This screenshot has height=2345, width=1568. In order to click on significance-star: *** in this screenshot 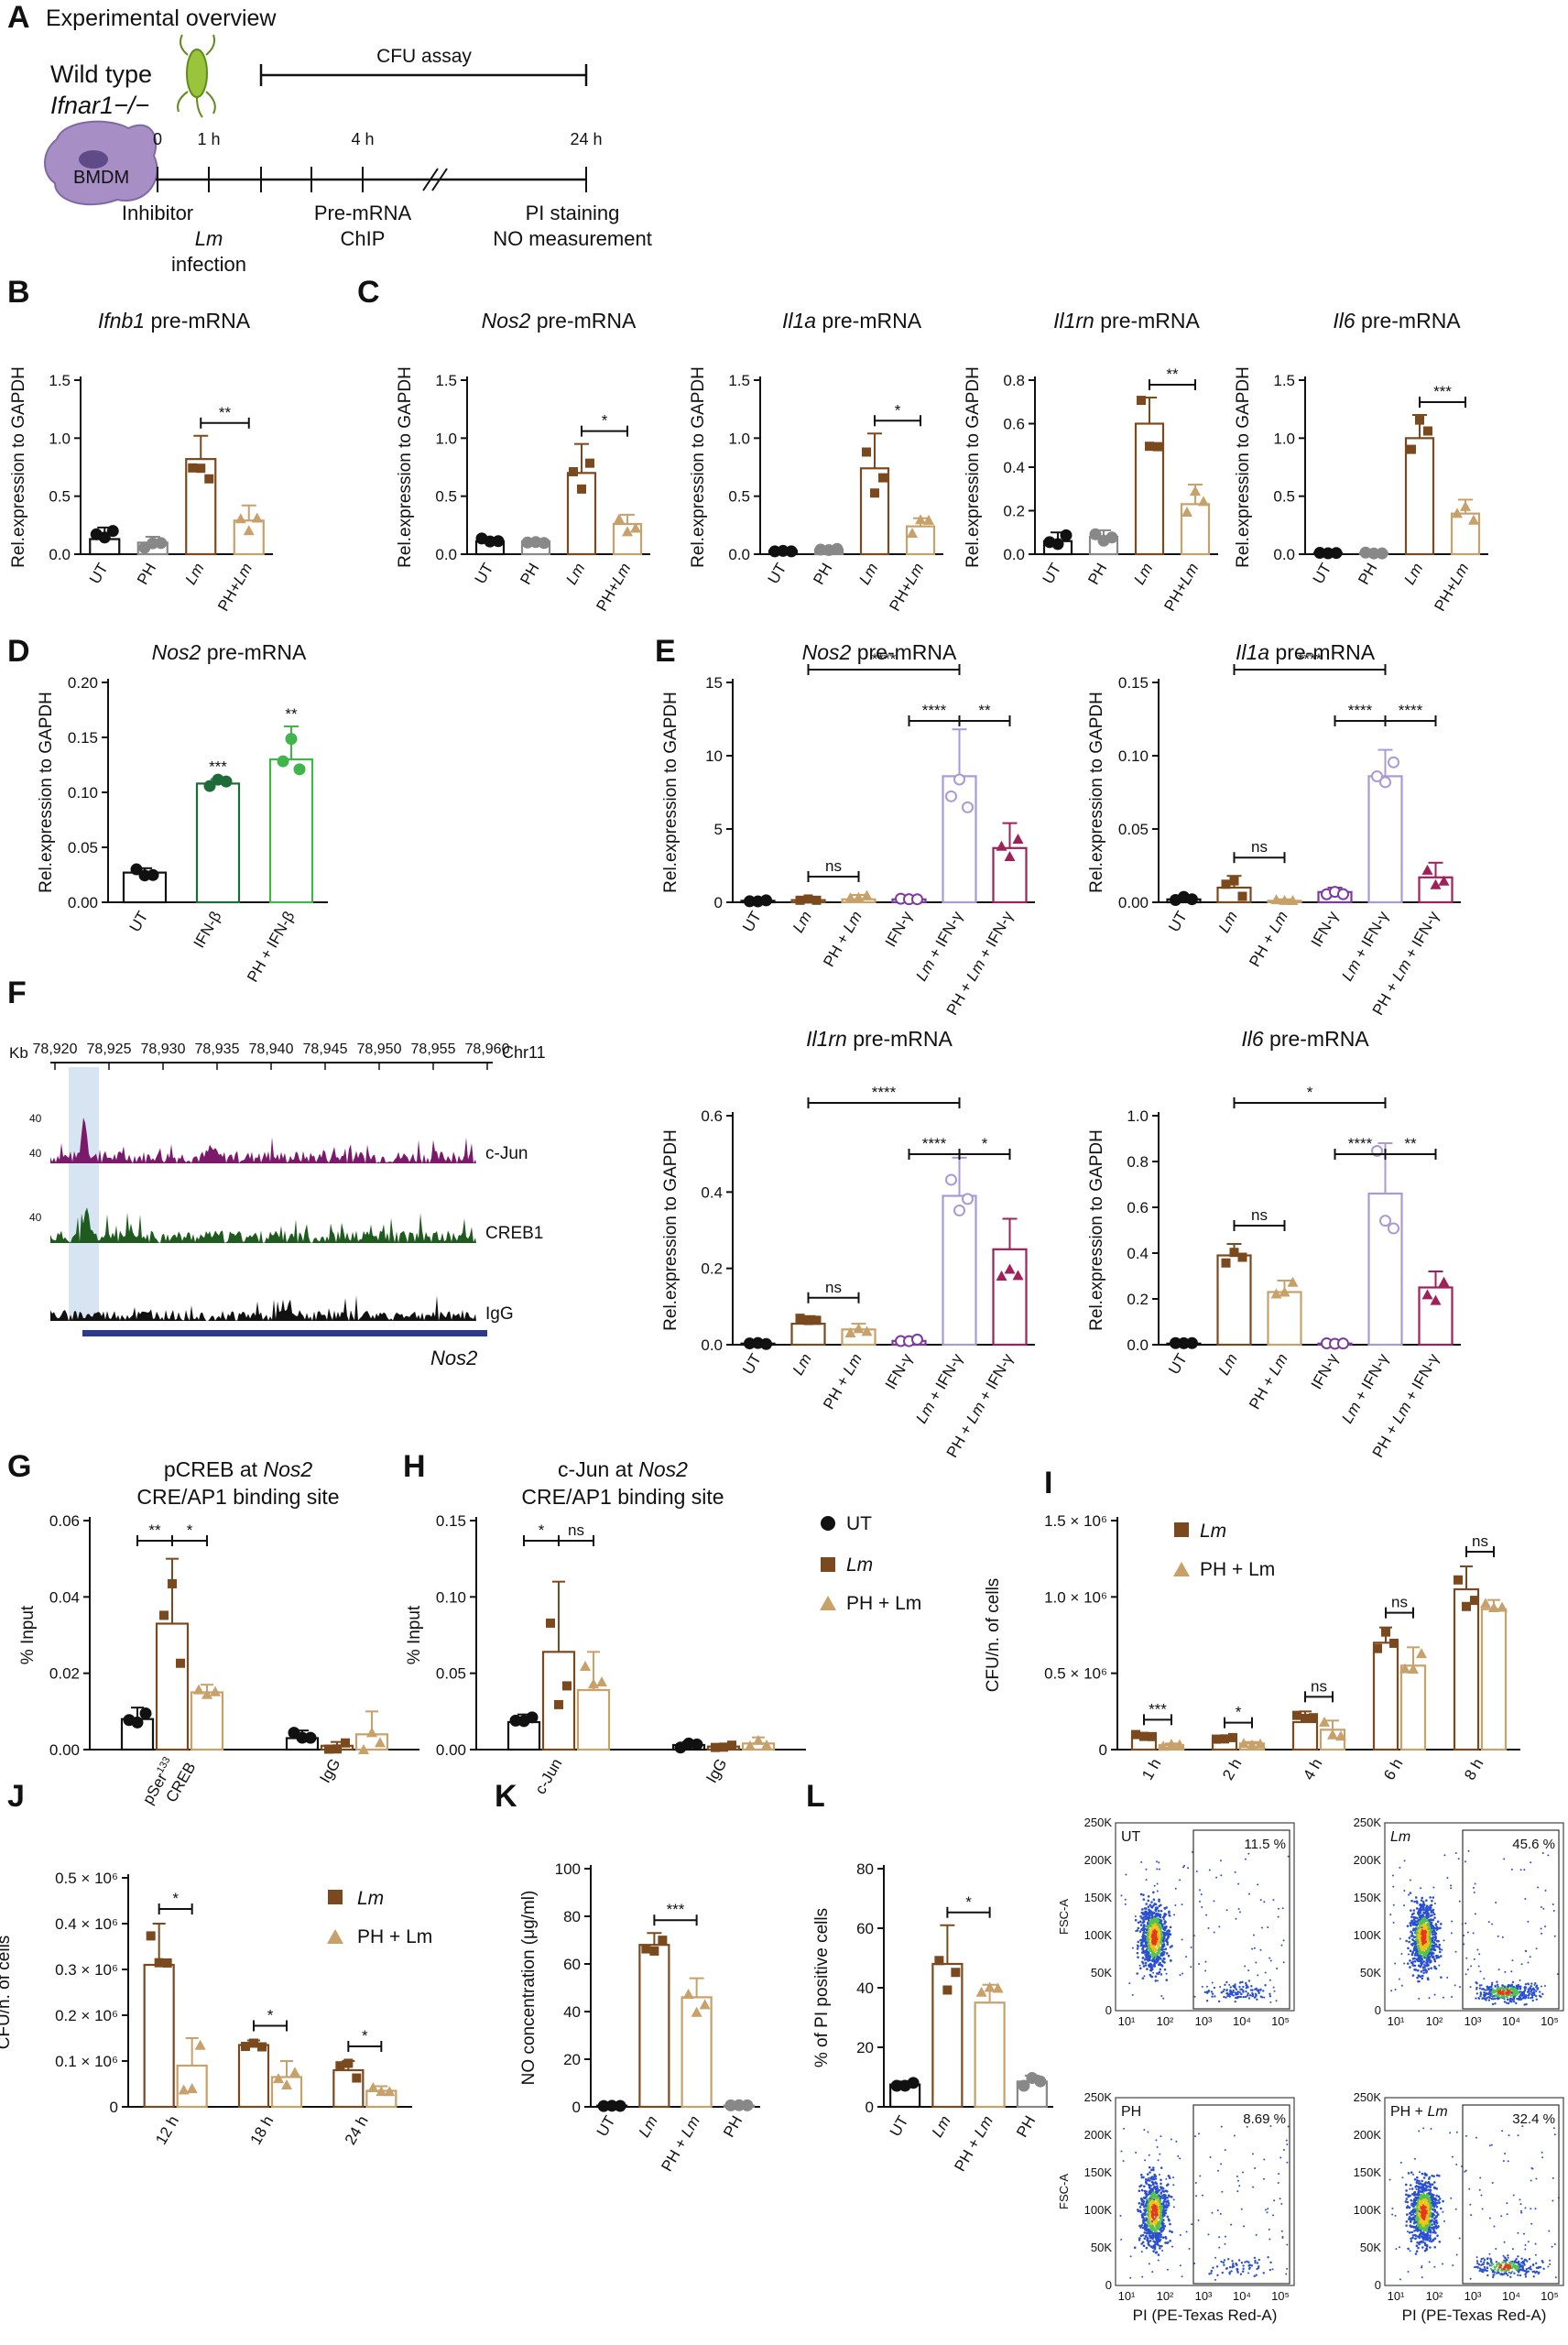, I will do `click(218, 767)`.